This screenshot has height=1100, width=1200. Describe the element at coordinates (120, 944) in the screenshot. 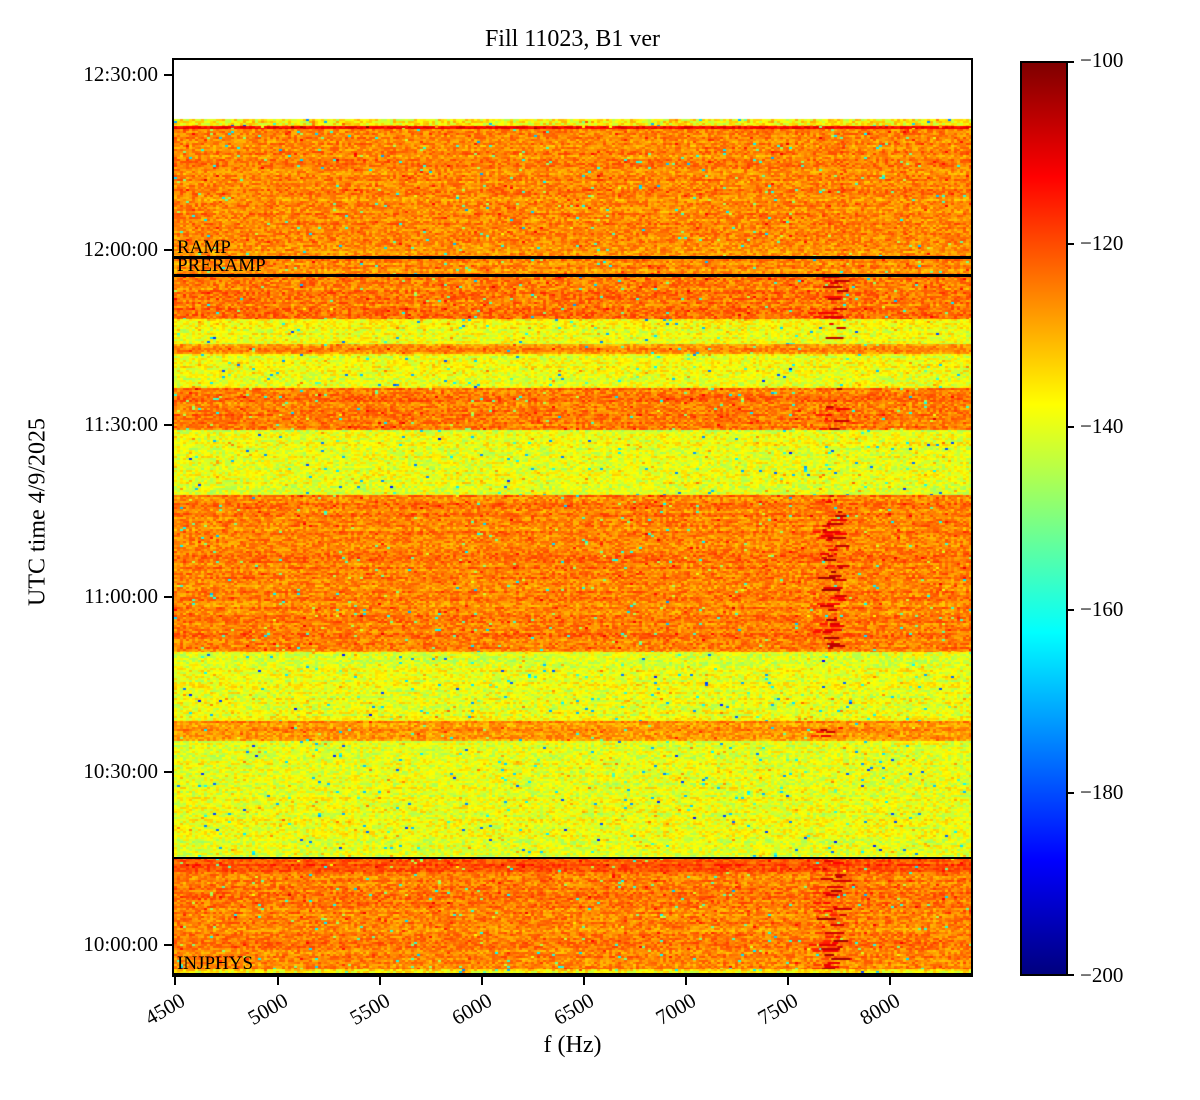

I see `y-tick-label: 10:00:00` at that location.